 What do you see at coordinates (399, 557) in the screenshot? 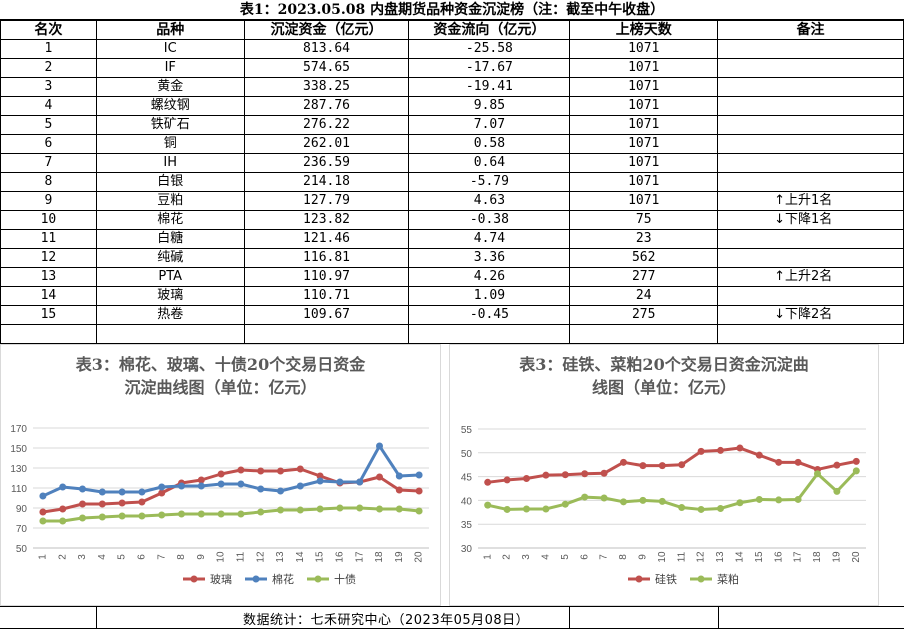
I see `x-tick-label: 19` at bounding box center [399, 557].